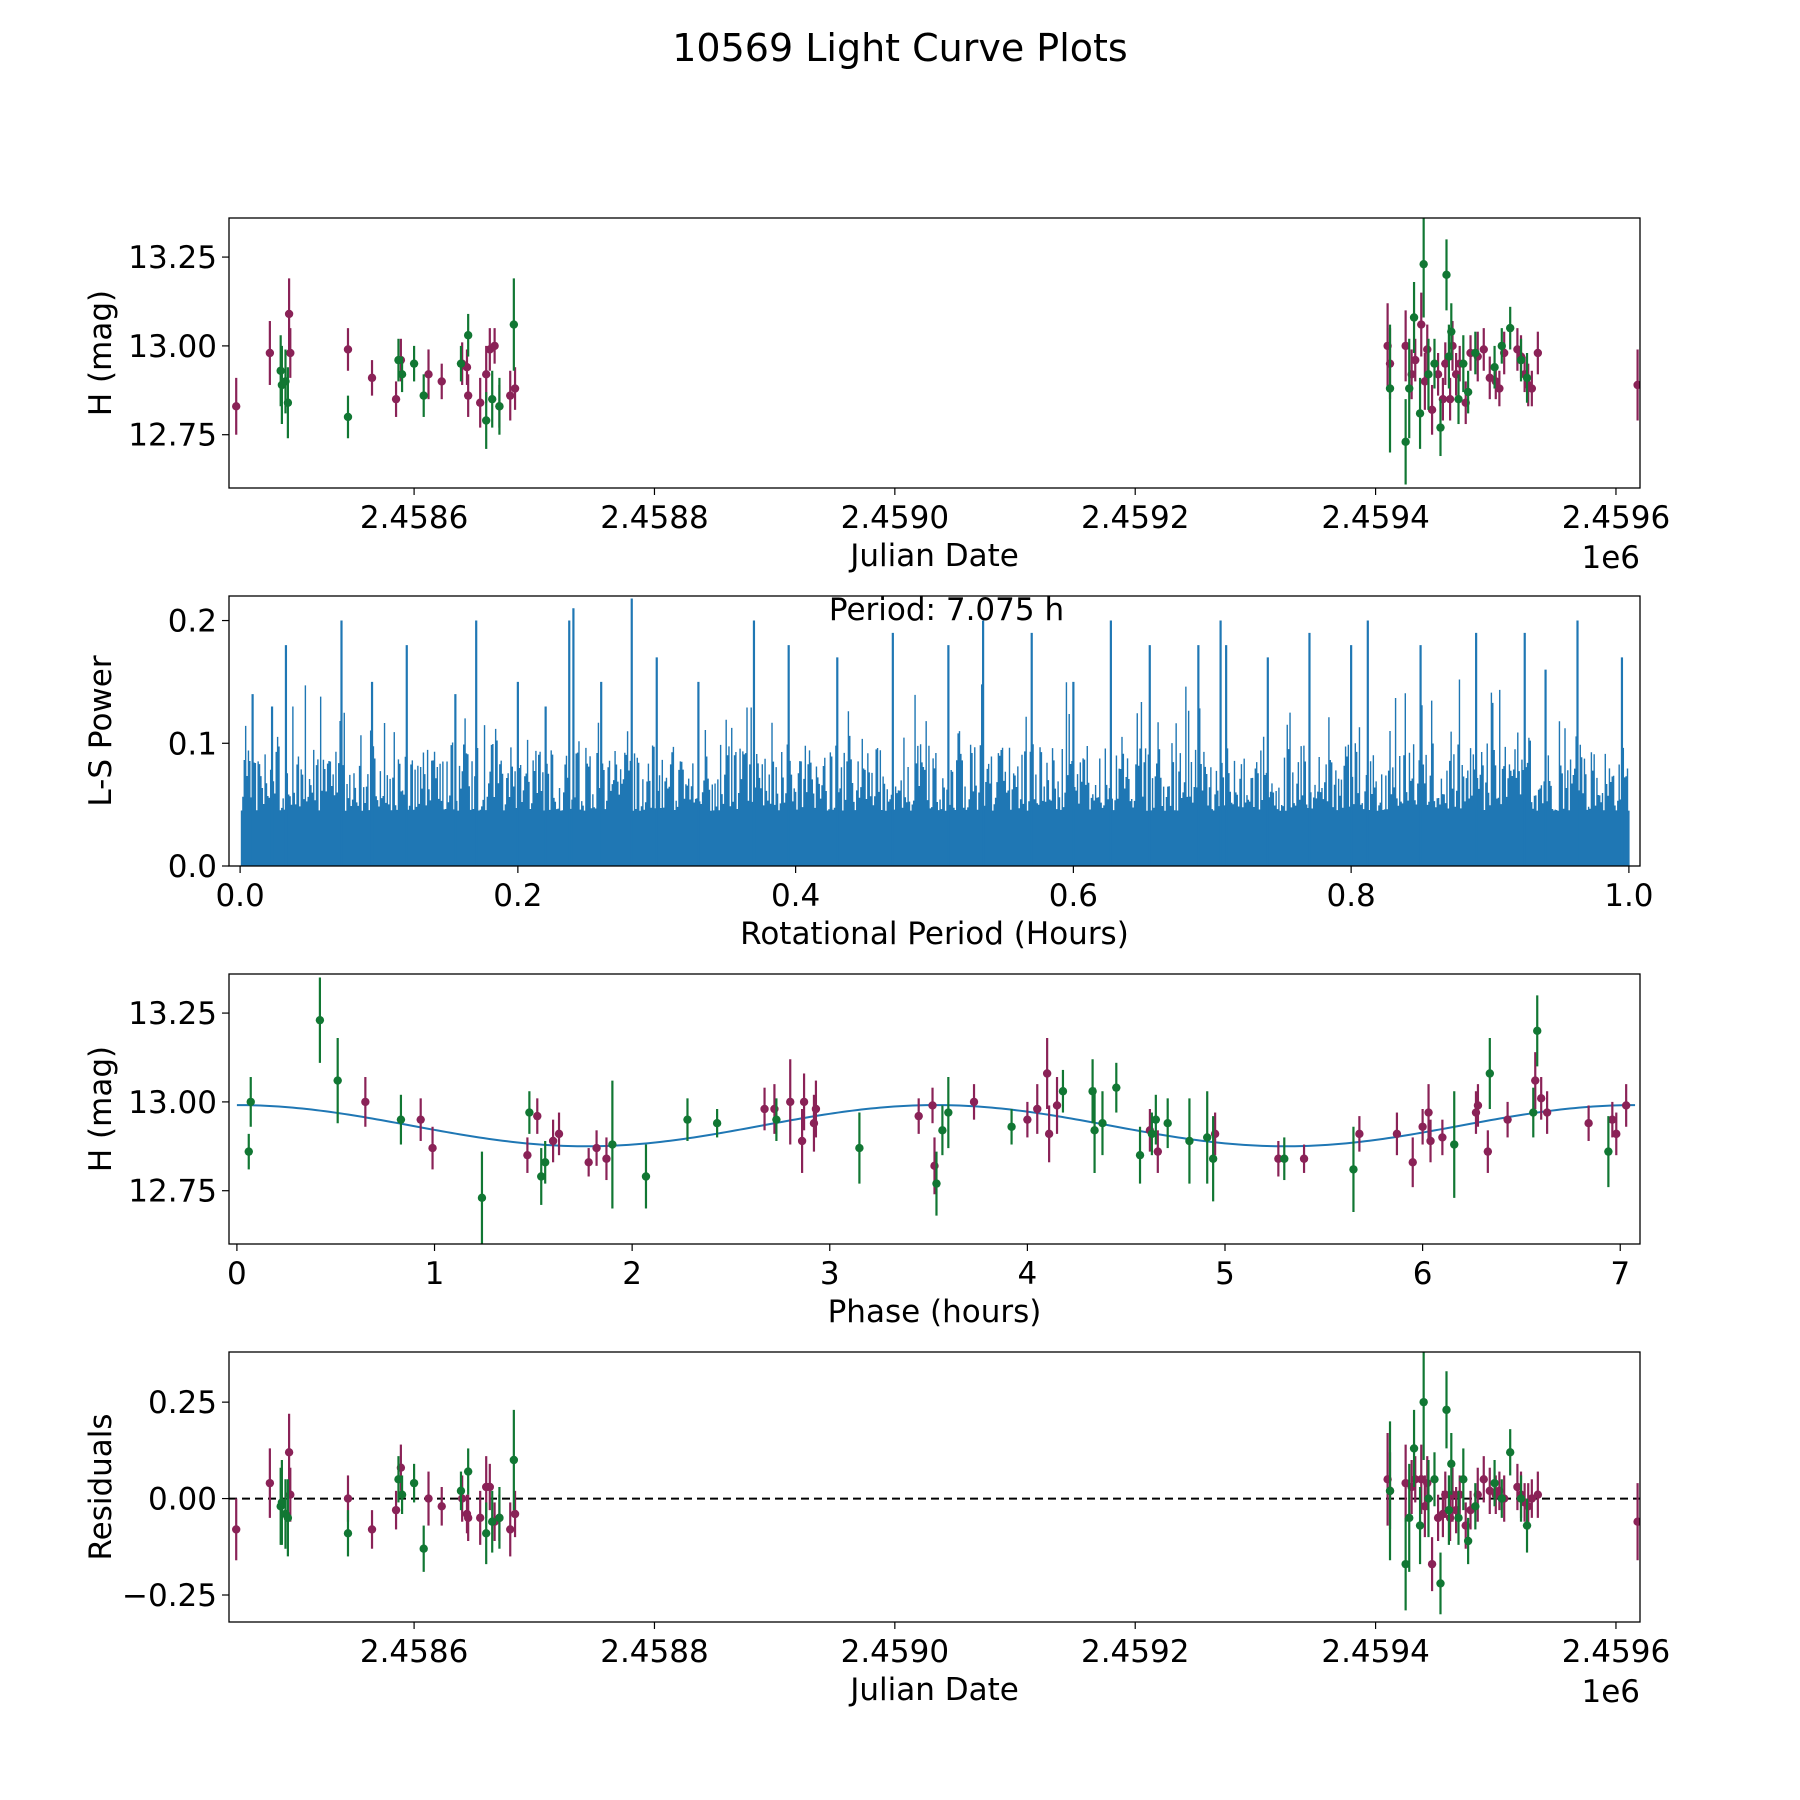 The width and height of the screenshot is (1800, 1800). I want to click on phased-ytick-label: 13.00, so click(172, 1103).